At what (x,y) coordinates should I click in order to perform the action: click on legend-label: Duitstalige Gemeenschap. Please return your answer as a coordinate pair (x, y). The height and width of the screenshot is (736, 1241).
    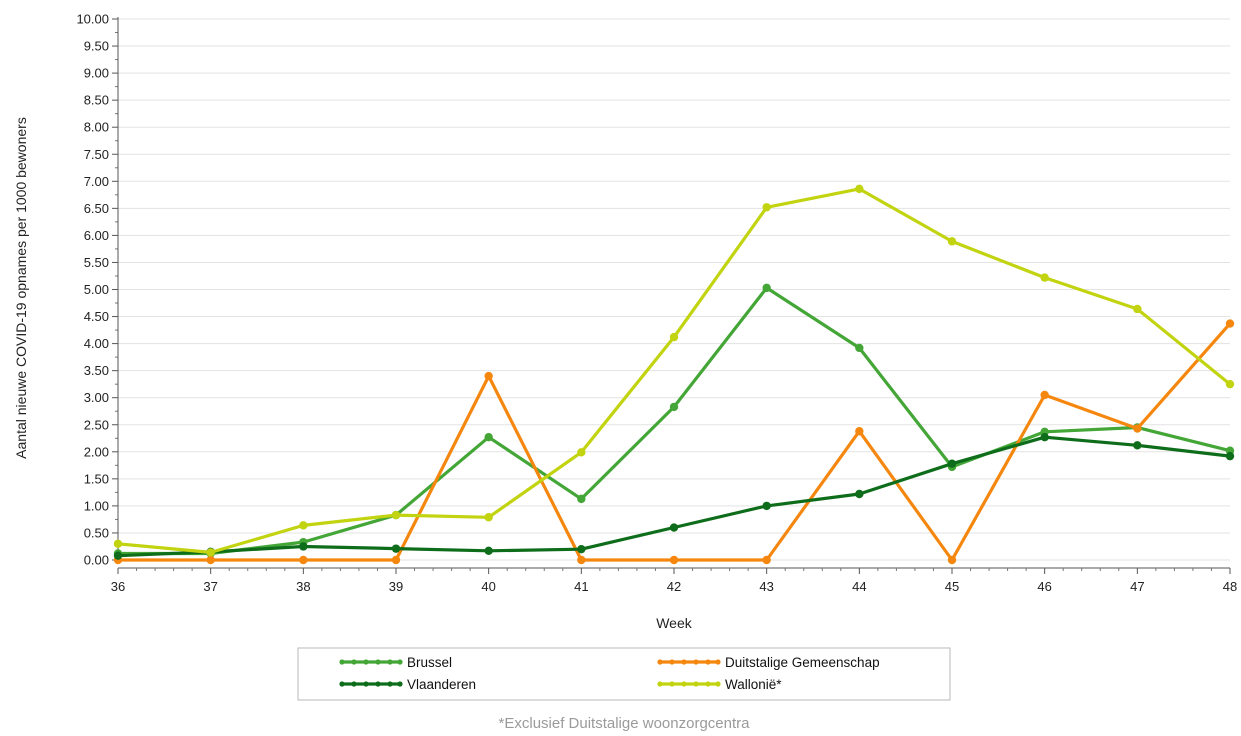
    Looking at the image, I should click on (802, 662).